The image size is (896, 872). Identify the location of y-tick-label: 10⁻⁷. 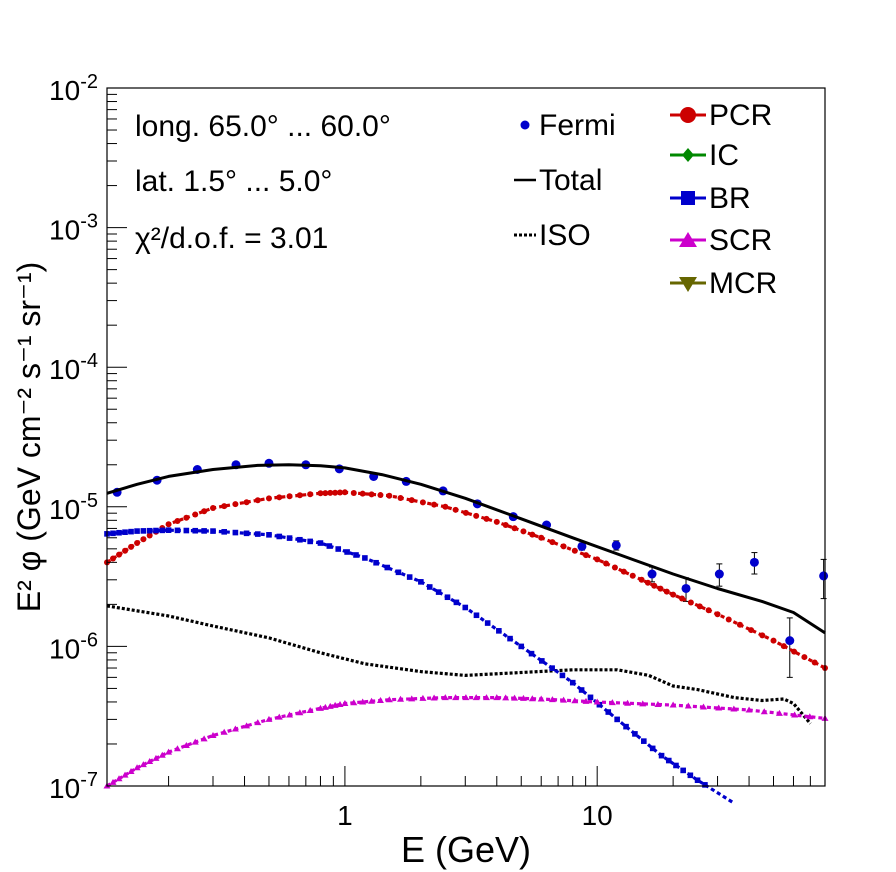
(73, 786).